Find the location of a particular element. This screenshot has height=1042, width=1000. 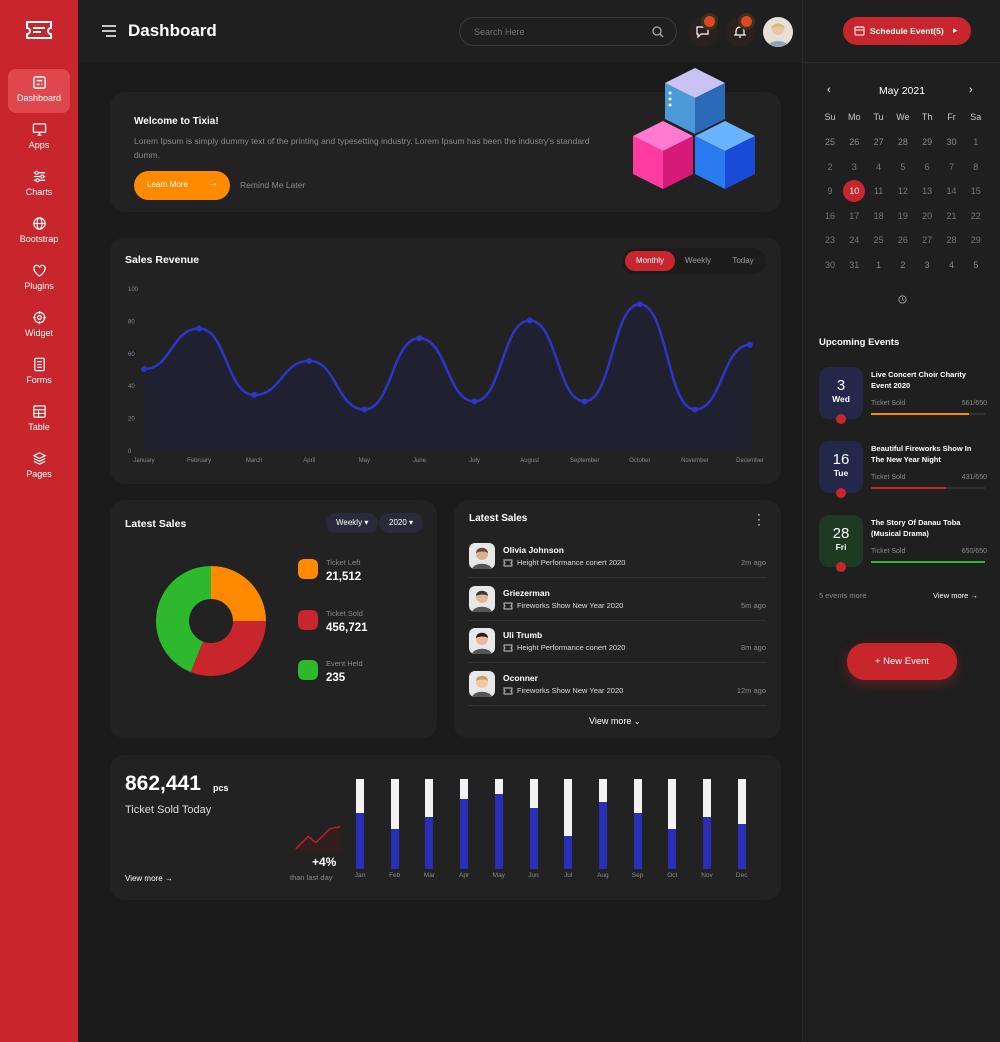

tickets-view-more: View more → is located at coordinates (149, 878).